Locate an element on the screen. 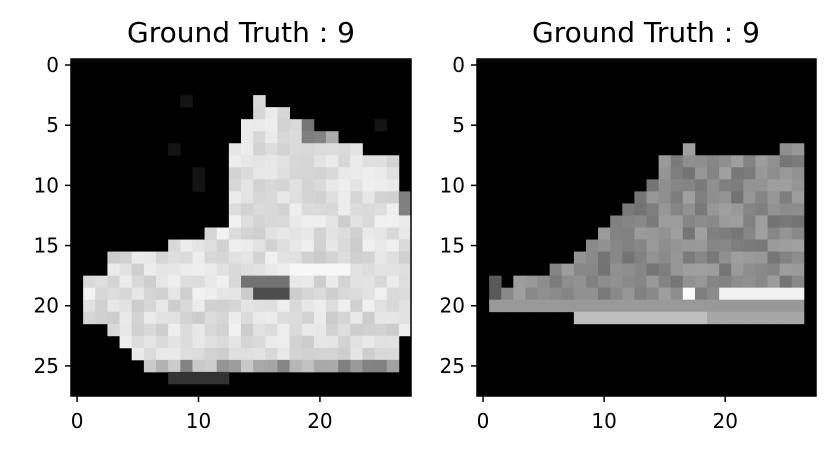 The height and width of the screenshot is (461, 835). y-tick-label: 15 is located at coordinates (46, 246).